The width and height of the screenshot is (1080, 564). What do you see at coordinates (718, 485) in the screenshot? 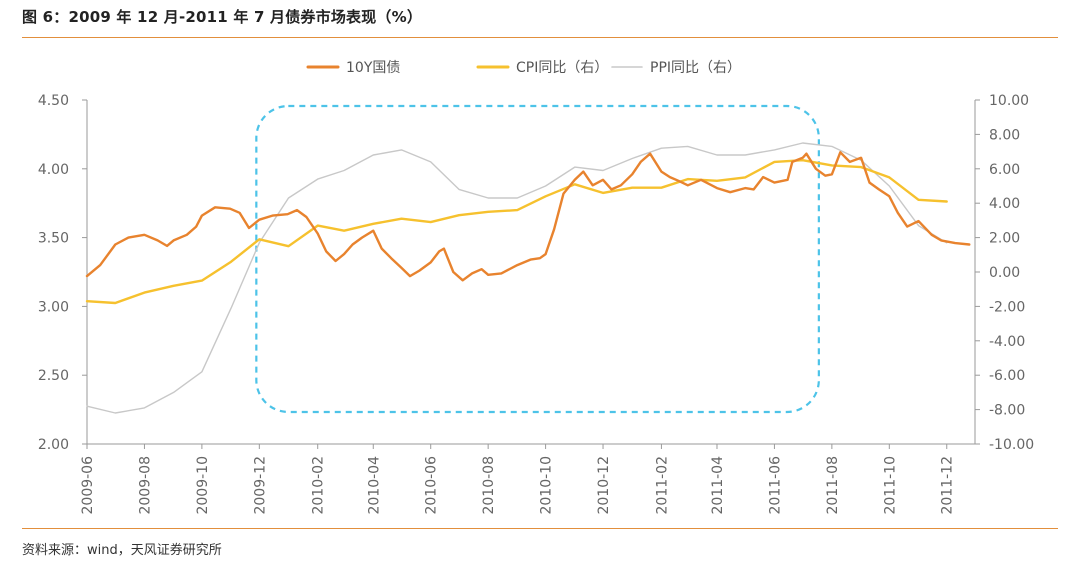
I see `x-tick-label: 2011-04` at bounding box center [718, 485].